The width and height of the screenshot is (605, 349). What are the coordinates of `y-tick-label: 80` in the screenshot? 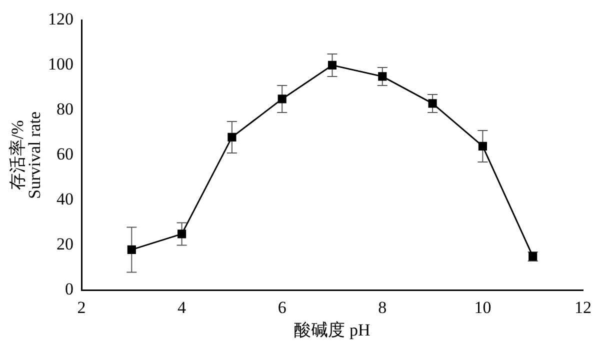 It's located at (65, 109).